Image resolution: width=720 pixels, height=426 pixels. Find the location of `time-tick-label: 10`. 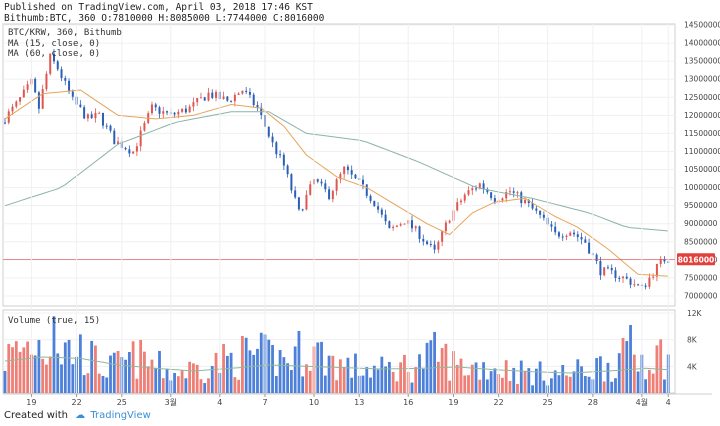

time-tick-label: 10 is located at coordinates (314, 402).